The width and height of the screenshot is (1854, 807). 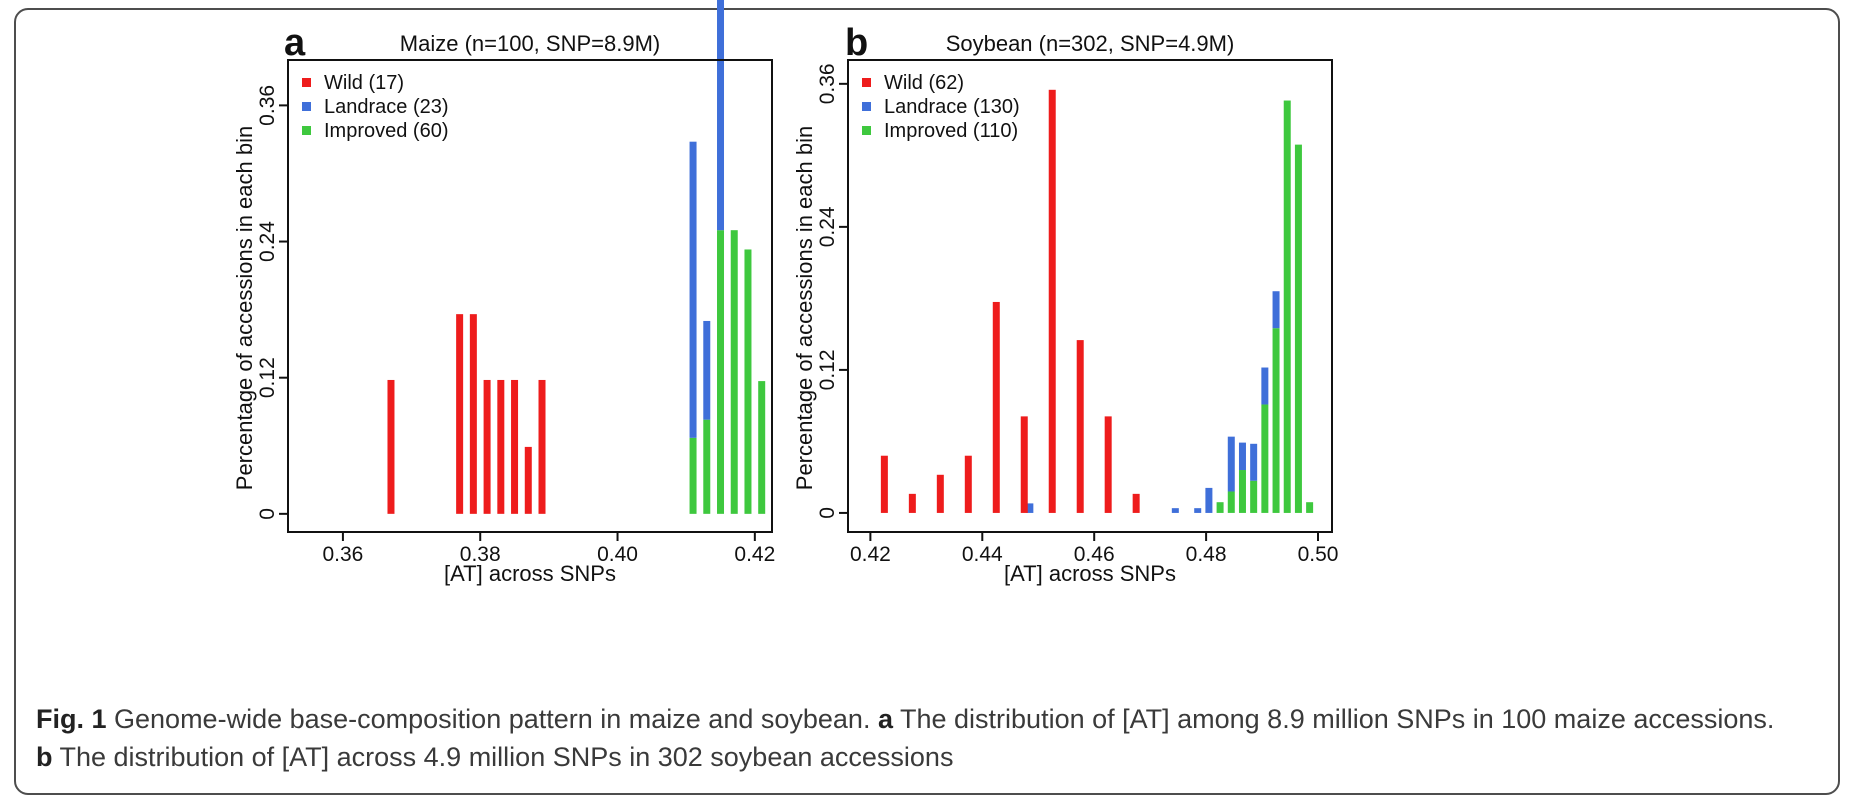 I want to click on panel-letter: b, so click(x=856, y=43).